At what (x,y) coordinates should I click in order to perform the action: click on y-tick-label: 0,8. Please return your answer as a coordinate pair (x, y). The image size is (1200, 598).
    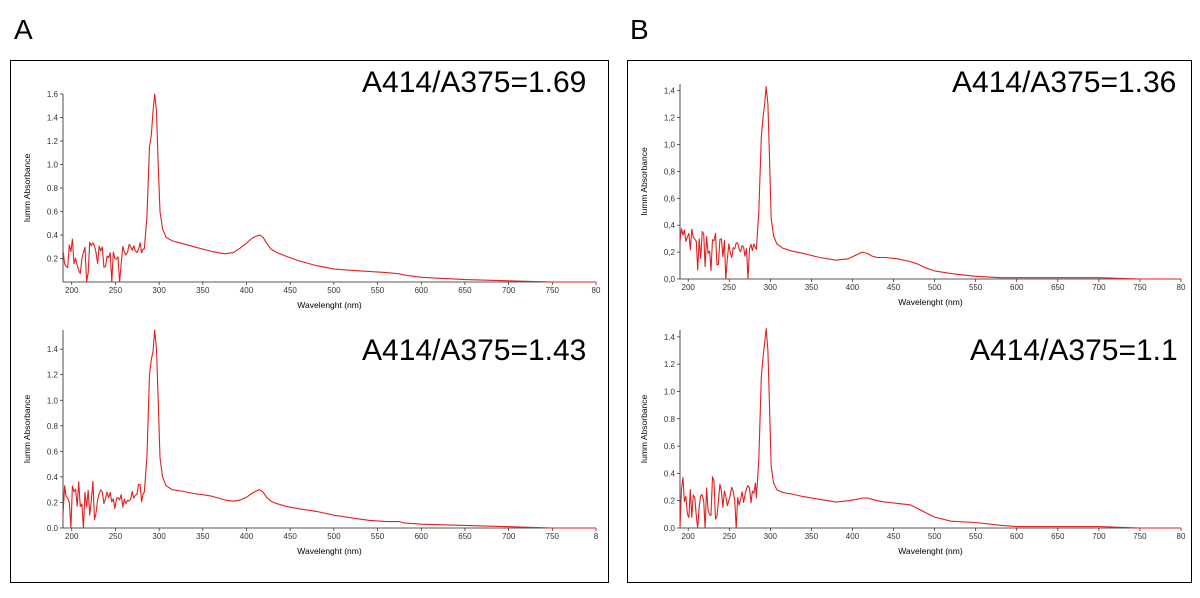
    Looking at the image, I should click on (670, 171).